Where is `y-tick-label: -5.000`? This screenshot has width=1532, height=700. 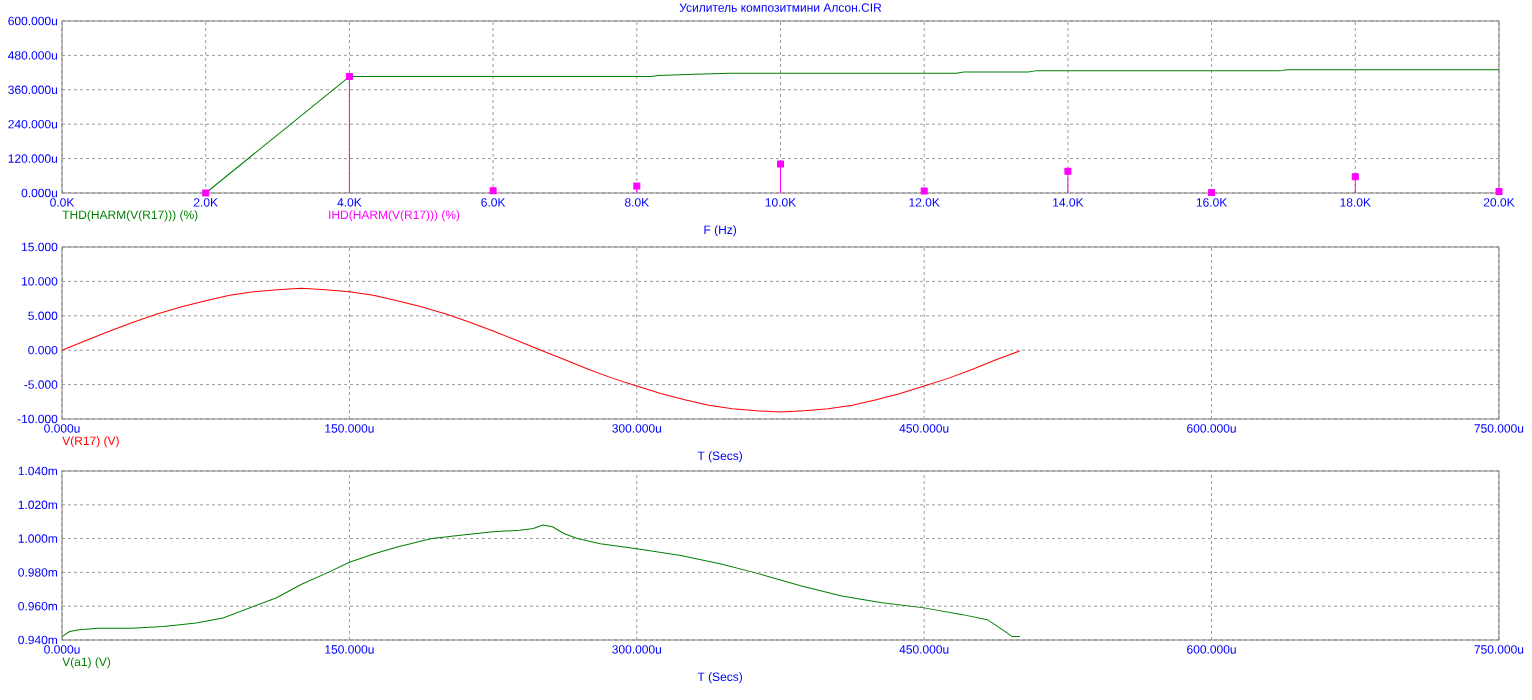 y-tick-label: -5.000 is located at coordinates (41, 384).